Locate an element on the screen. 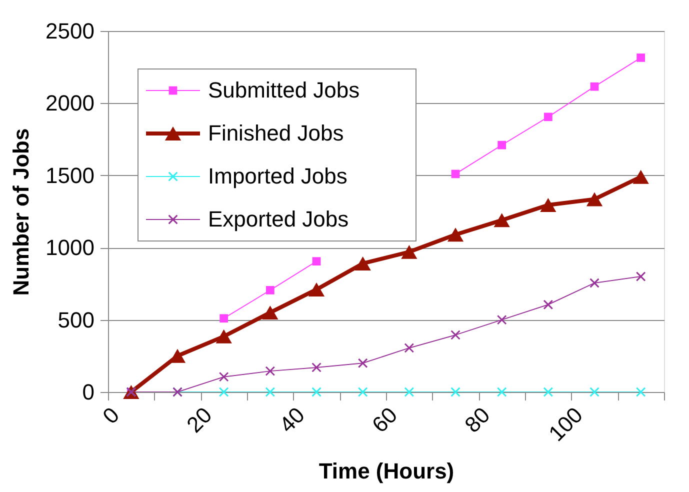 The image size is (689, 492). legend-label: Imported Jobs is located at coordinates (278, 176).